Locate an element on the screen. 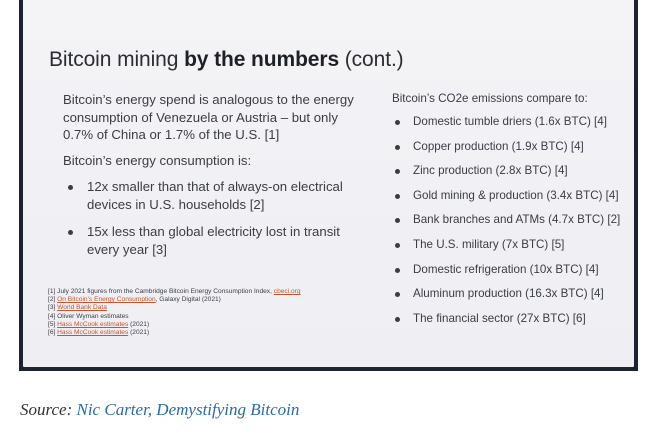 This screenshot has width=657, height=433. list-item: Gold mining & production (3.4x BTC) [4] is located at coordinates (512, 201).